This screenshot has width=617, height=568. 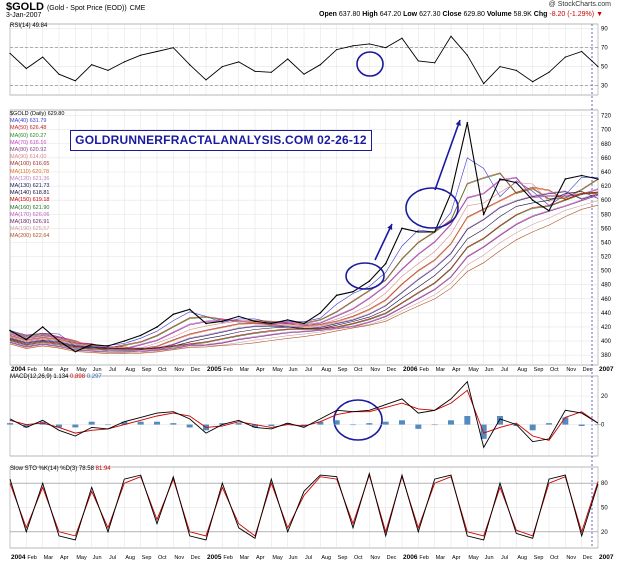 What do you see at coordinates (41, 200) in the screenshot?
I see `ma-legend-value: 619.18` at bounding box center [41, 200].